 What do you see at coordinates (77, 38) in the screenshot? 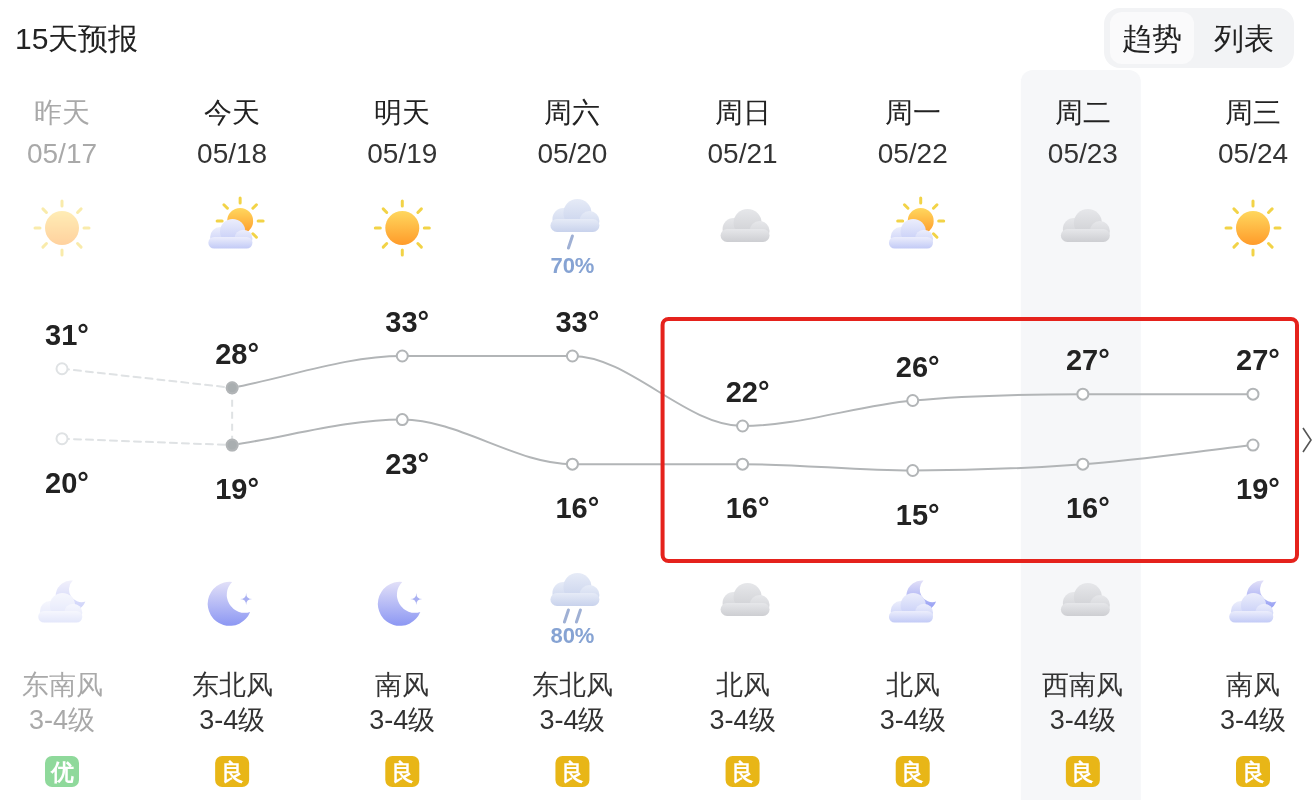
I see `chart-title: 15天预报` at bounding box center [77, 38].